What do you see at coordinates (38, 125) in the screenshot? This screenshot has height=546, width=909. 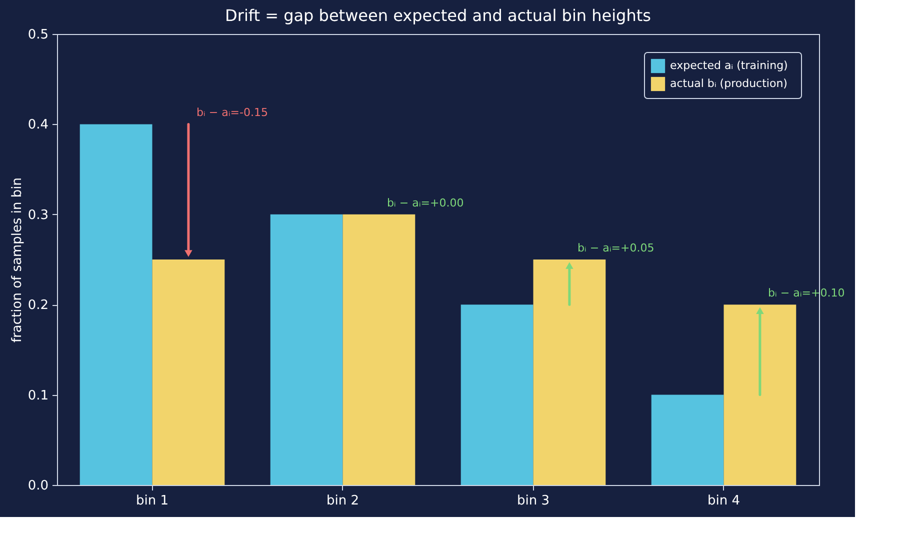 I see `y-tick-label: 0.4` at bounding box center [38, 125].